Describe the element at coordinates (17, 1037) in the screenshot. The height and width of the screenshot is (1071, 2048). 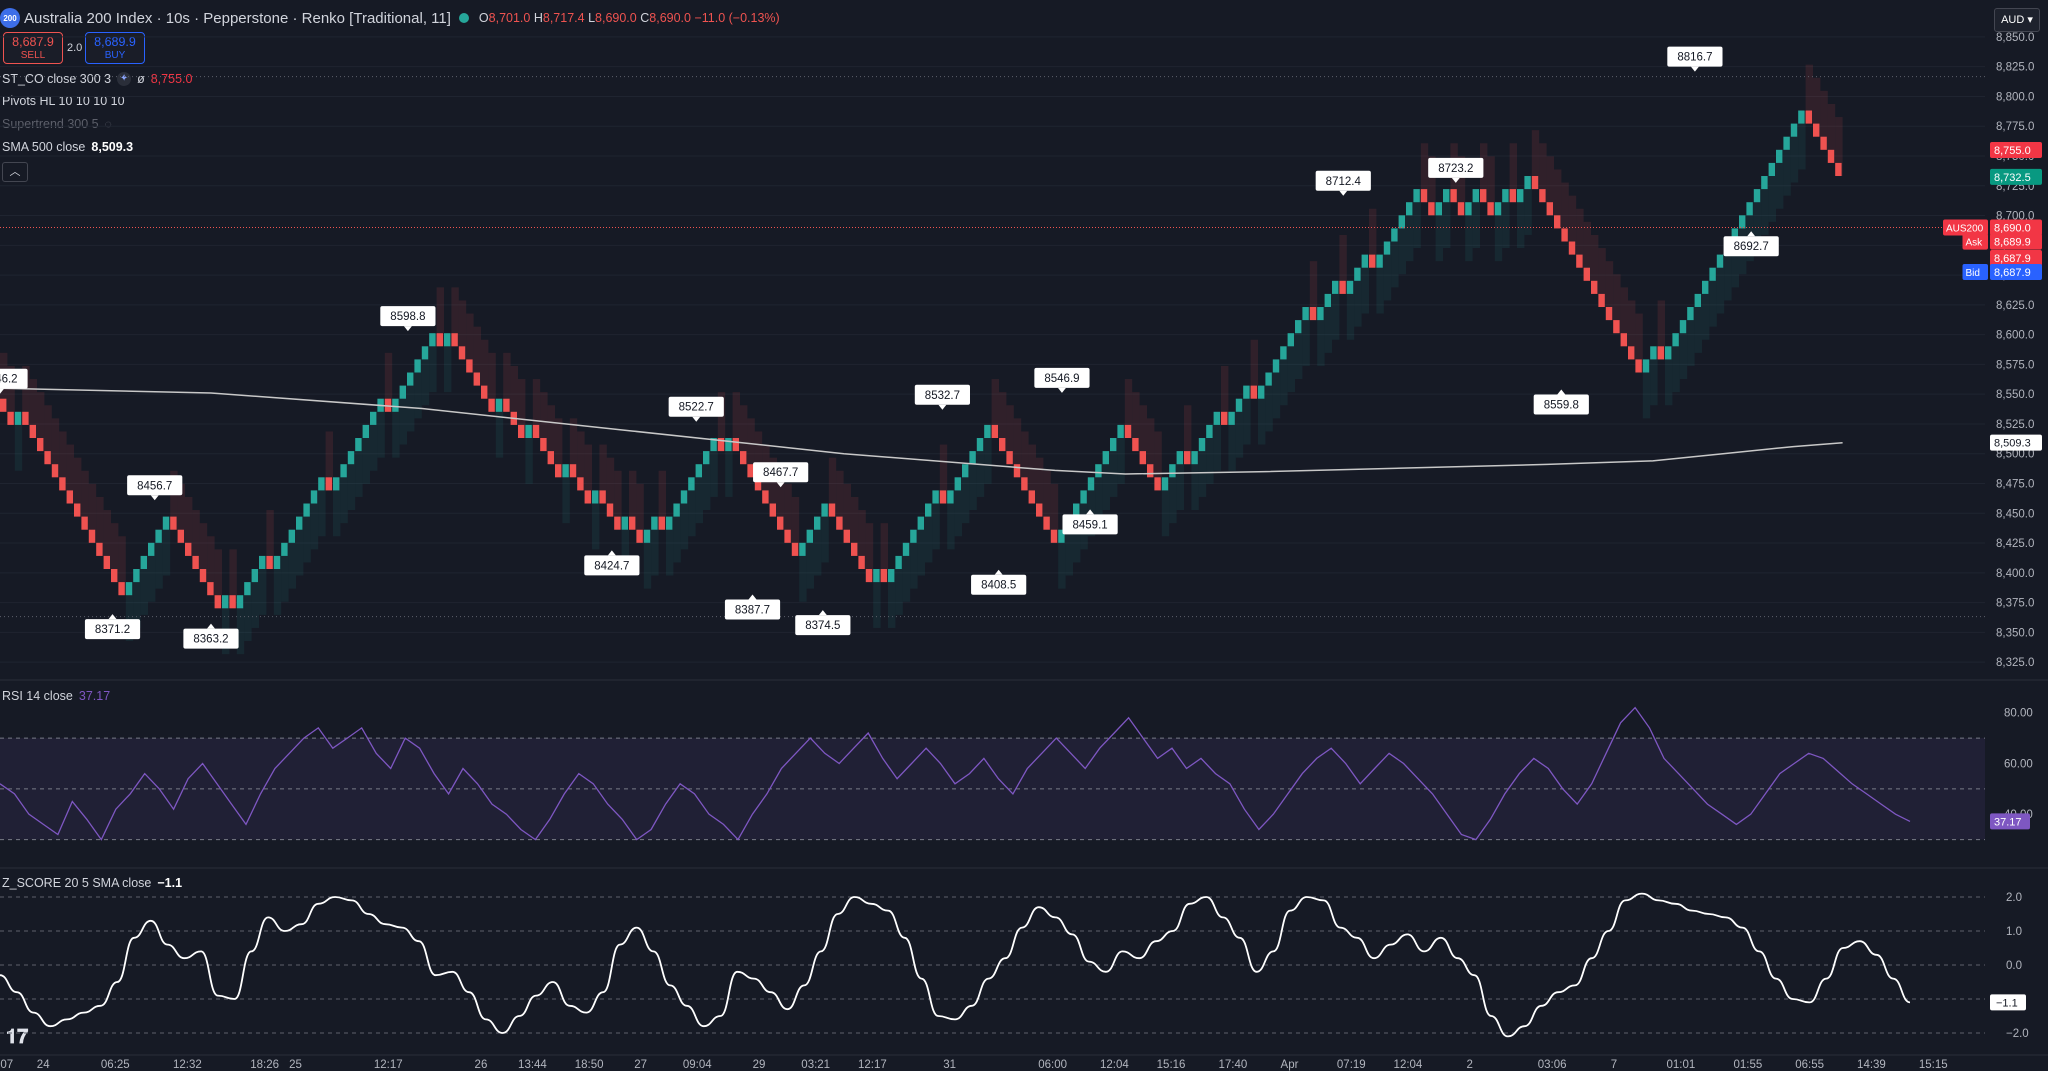
I see `tradingview-logo-icon: 𝟏𝟕` at that location.